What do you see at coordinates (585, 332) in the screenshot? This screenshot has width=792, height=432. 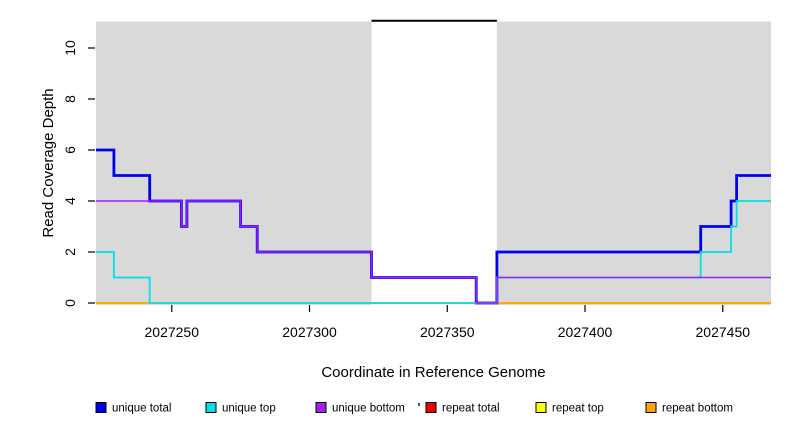 I see `x-tick-label: 2027400` at bounding box center [585, 332].